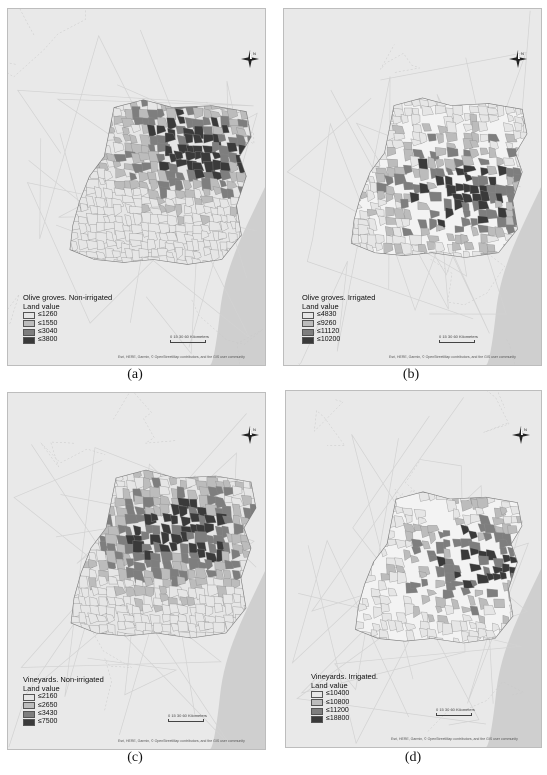  Describe the element at coordinates (327, 323) in the screenshot. I see `legend-class: ≤9260` at that location.